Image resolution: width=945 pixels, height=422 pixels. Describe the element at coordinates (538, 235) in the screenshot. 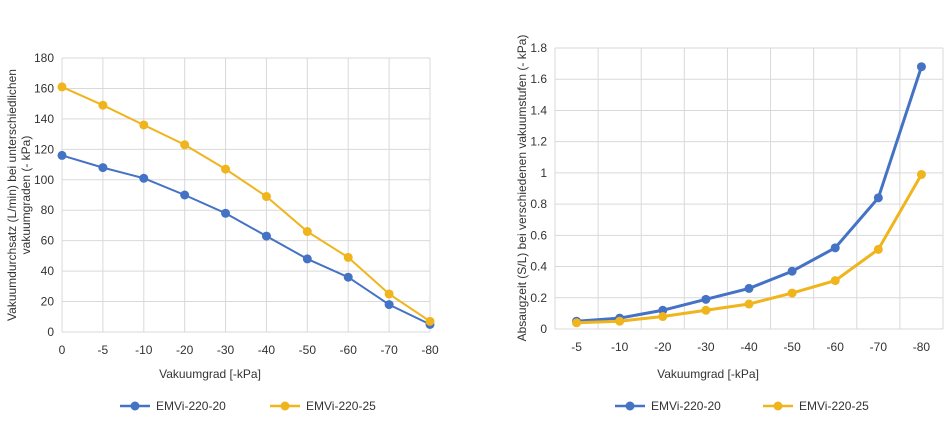

I see `y-tick-label: 0.6` at that location.